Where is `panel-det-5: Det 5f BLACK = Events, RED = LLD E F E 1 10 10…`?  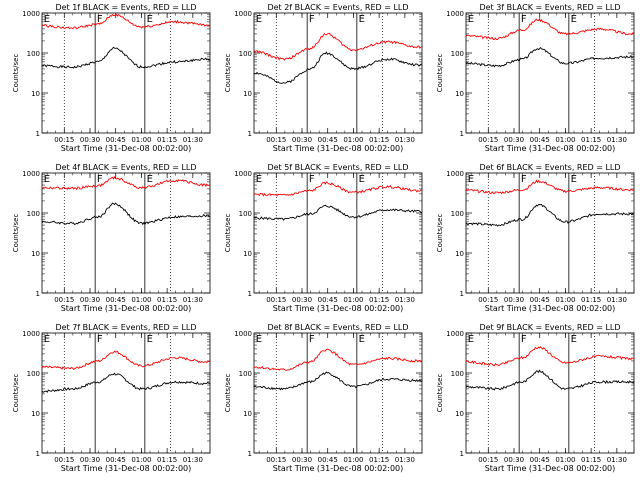 panel-det-5: Det 5f BLACK = Events, RED = LLD E F E 1 10 10… is located at coordinates (323, 238).